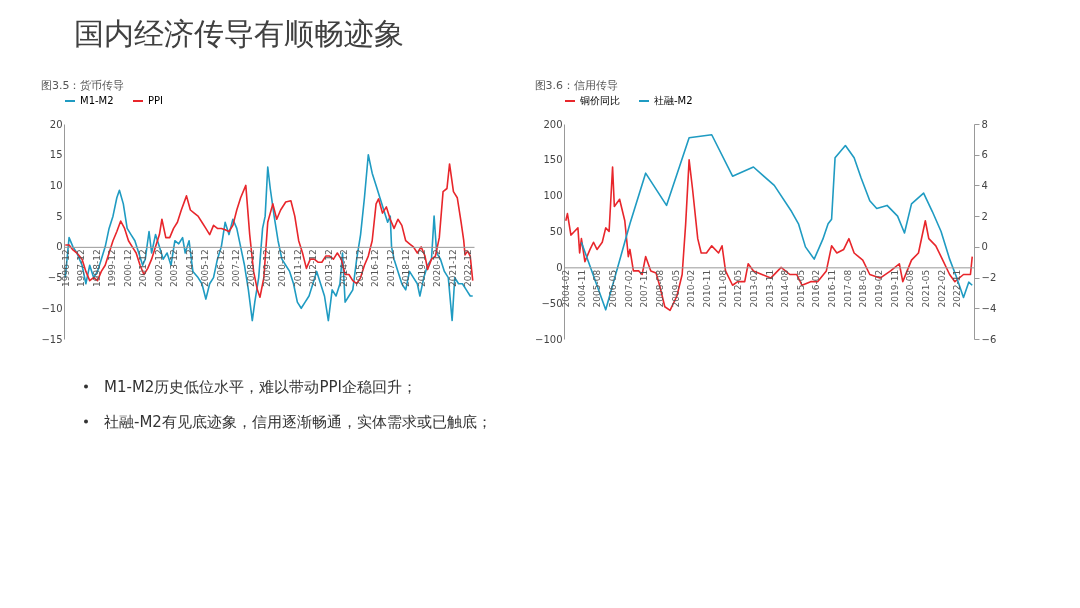  What do you see at coordinates (675, 288) in the screenshot?
I see `x-tick-label: 2009-05` at bounding box center [675, 288].